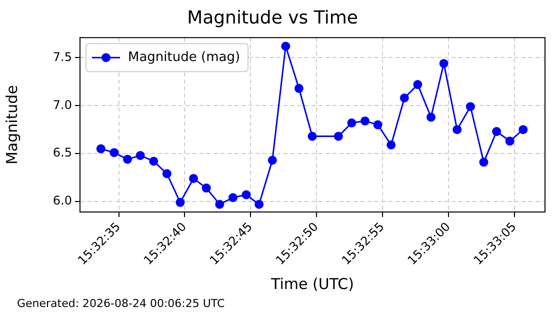  I want to click on chart-title: Magnitude vs Time, so click(272, 17).